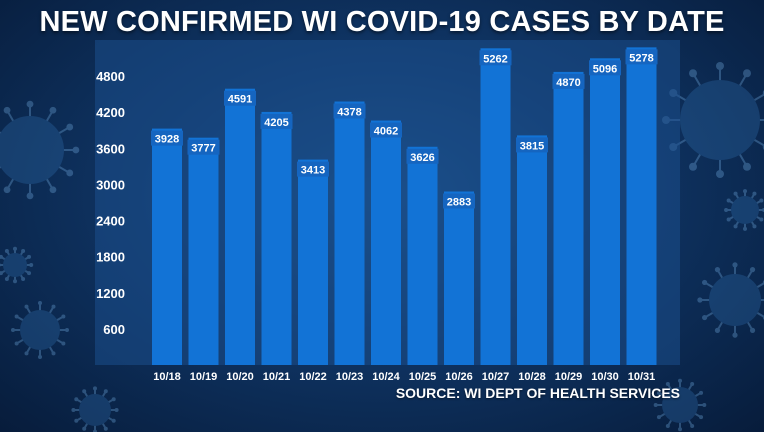 Image resolution: width=764 pixels, height=432 pixels. Describe the element at coordinates (110, 293) in the screenshot. I see `y-tick-label: 1200` at that location.